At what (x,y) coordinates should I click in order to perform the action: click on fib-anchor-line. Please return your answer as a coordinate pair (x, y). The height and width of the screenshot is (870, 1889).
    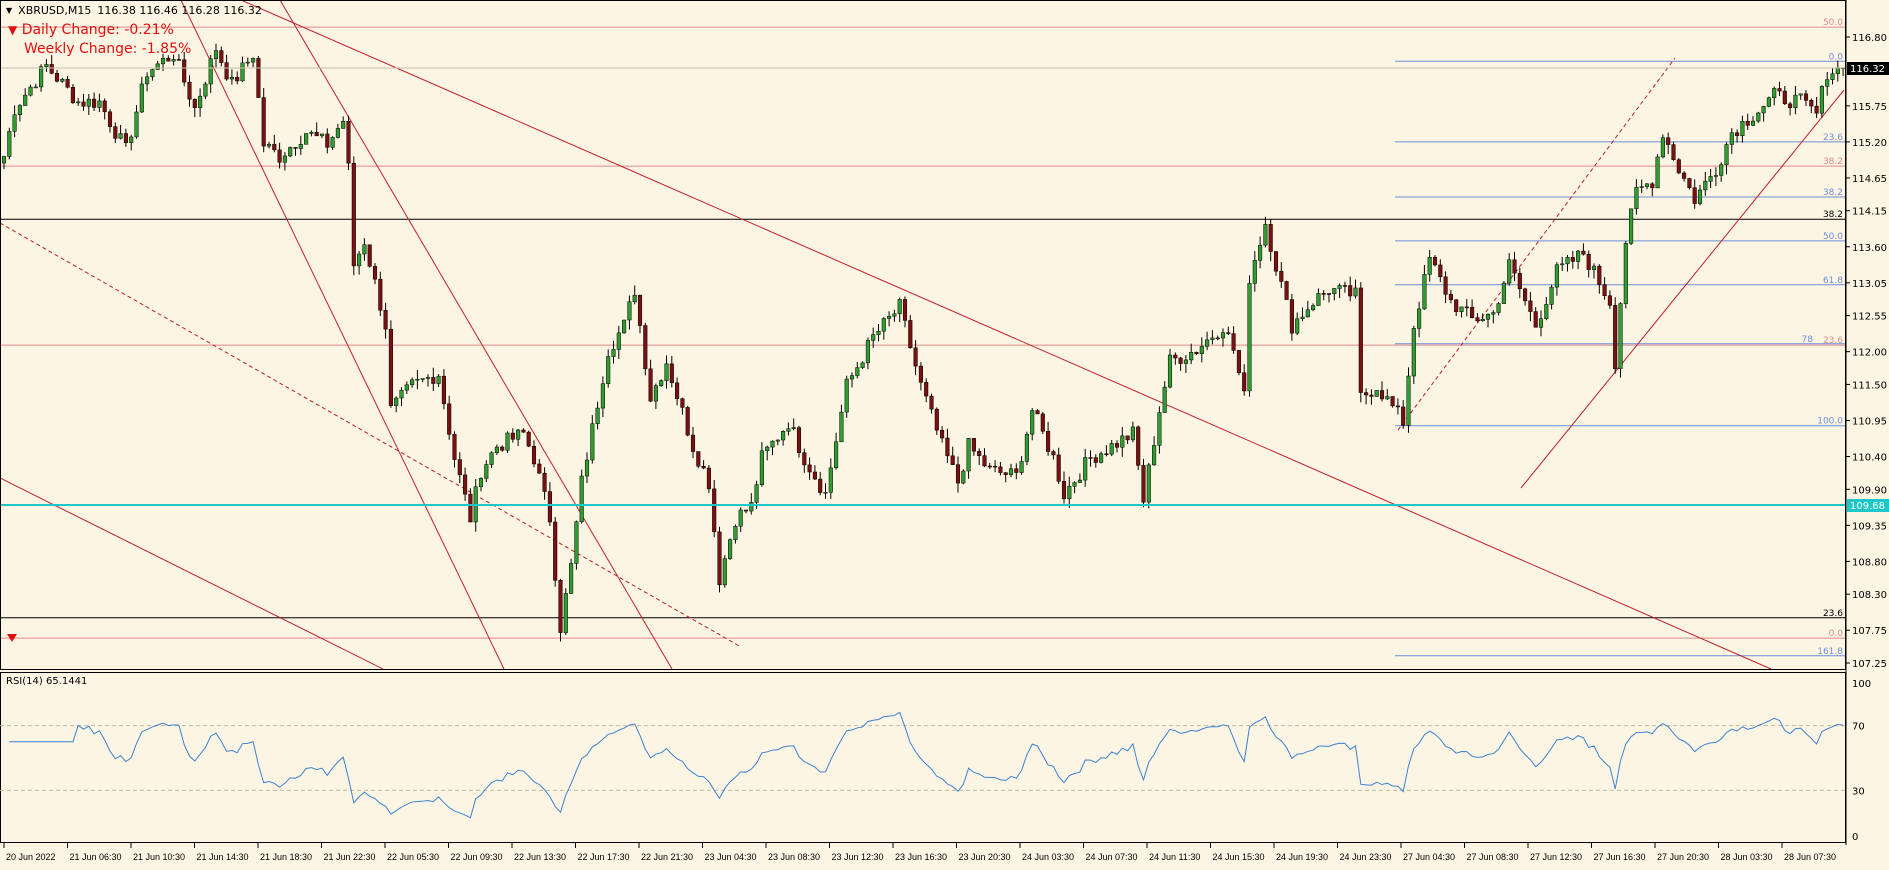
    Looking at the image, I should click on (1536, 244).